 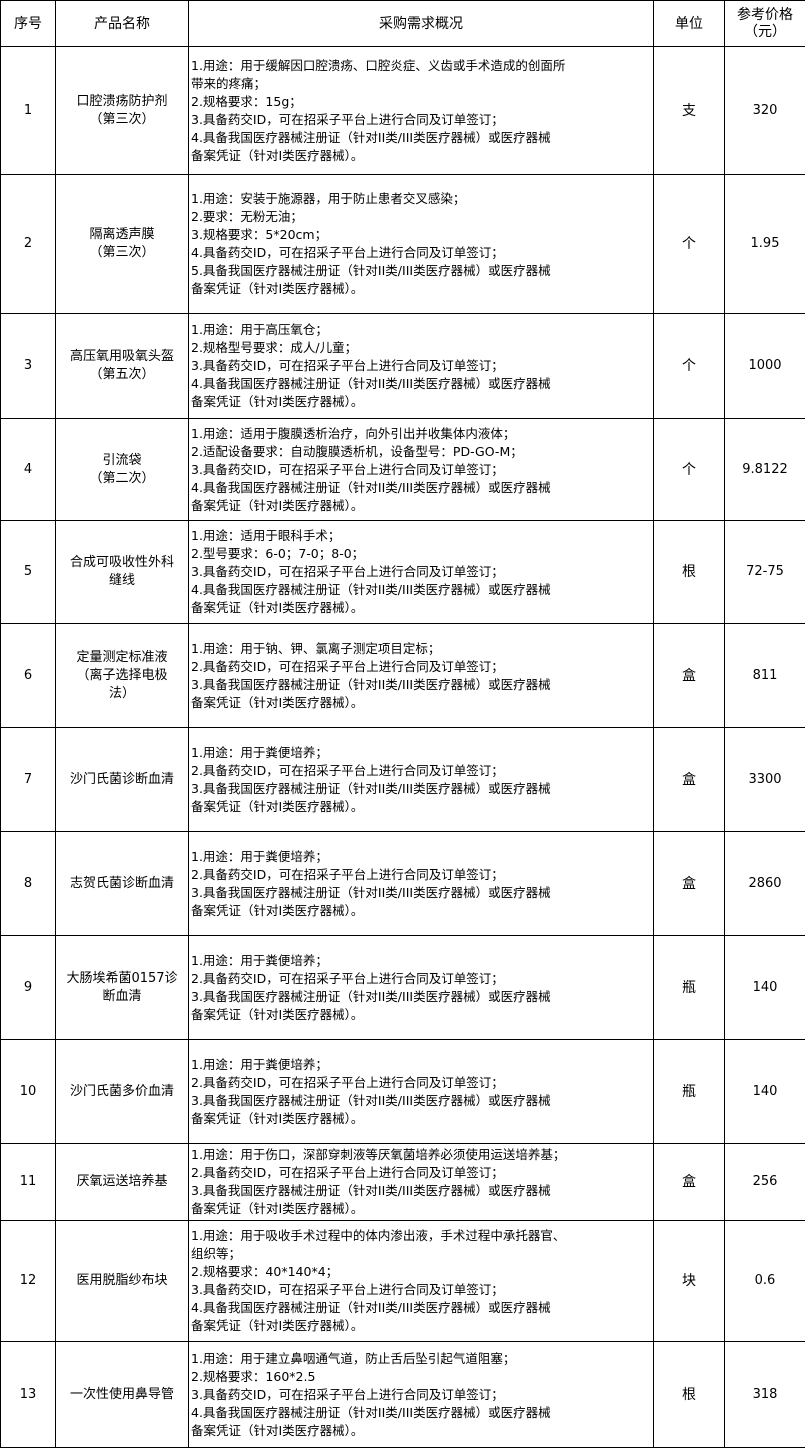 I want to click on requirement-line: 1.用途：适用于眼科手术；, so click(x=266, y=535).